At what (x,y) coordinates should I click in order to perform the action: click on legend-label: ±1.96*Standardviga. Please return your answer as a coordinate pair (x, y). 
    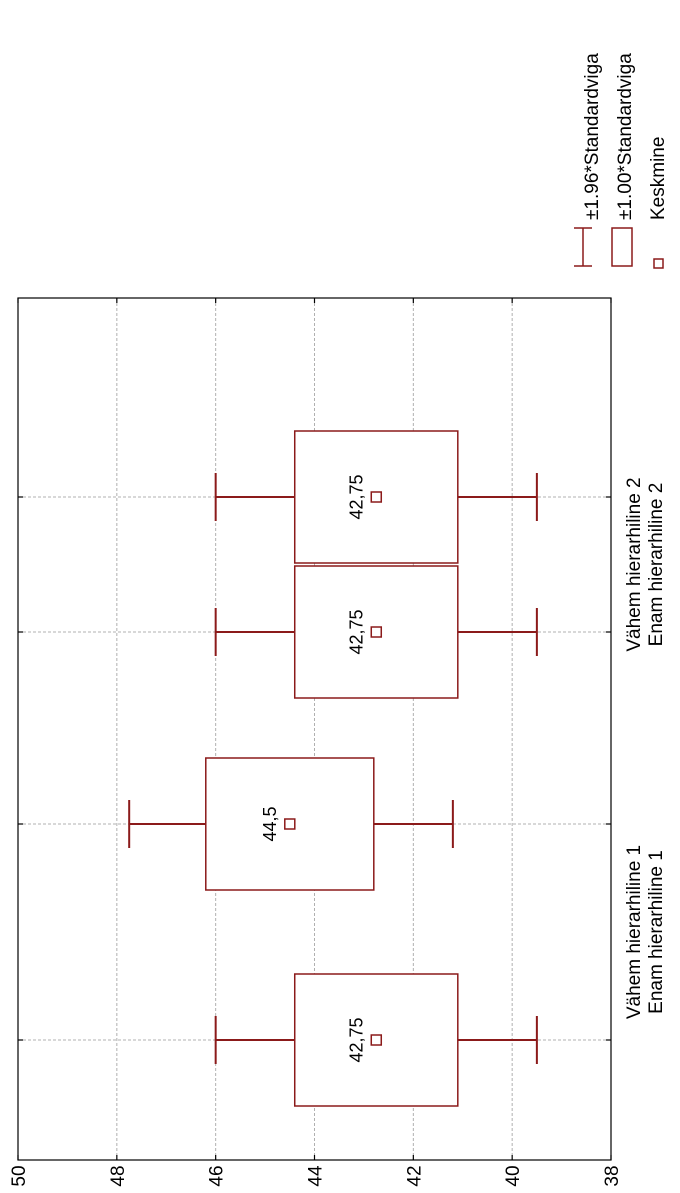
    Looking at the image, I should click on (592, 136).